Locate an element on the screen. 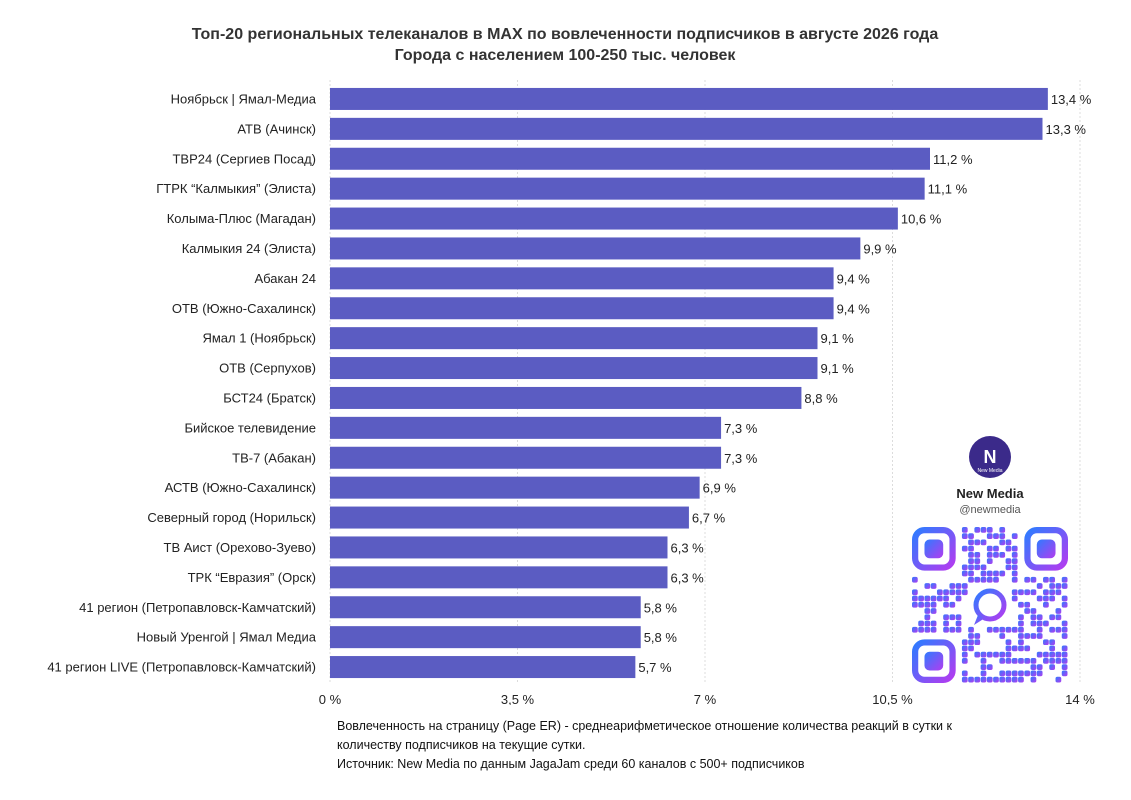 This screenshot has width=1131, height=800. category-label: 41 регион (Петропавловск-Камчатский) is located at coordinates (197, 607).